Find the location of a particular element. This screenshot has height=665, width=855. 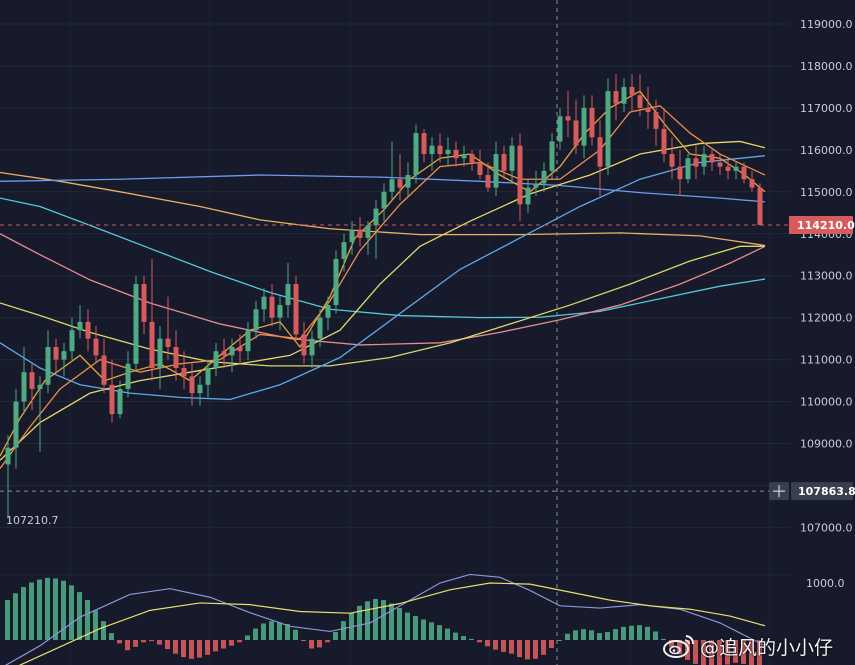

y-tick-label: 109000.0 is located at coordinates (826, 444).